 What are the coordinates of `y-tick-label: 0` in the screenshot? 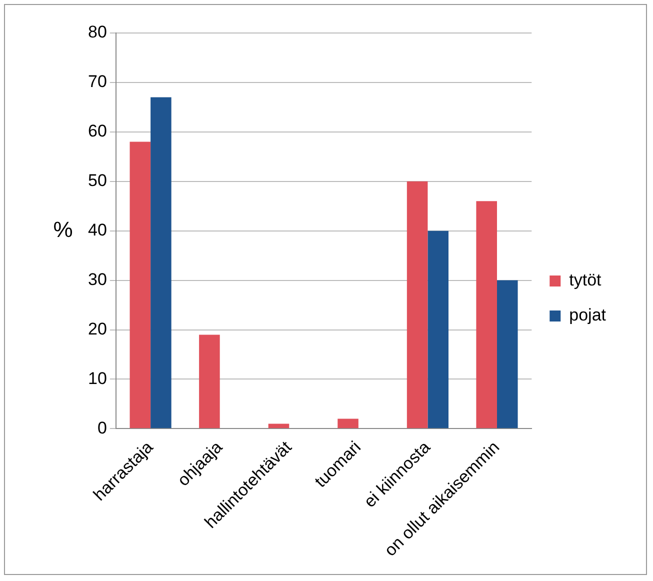 It's located at (102, 428).